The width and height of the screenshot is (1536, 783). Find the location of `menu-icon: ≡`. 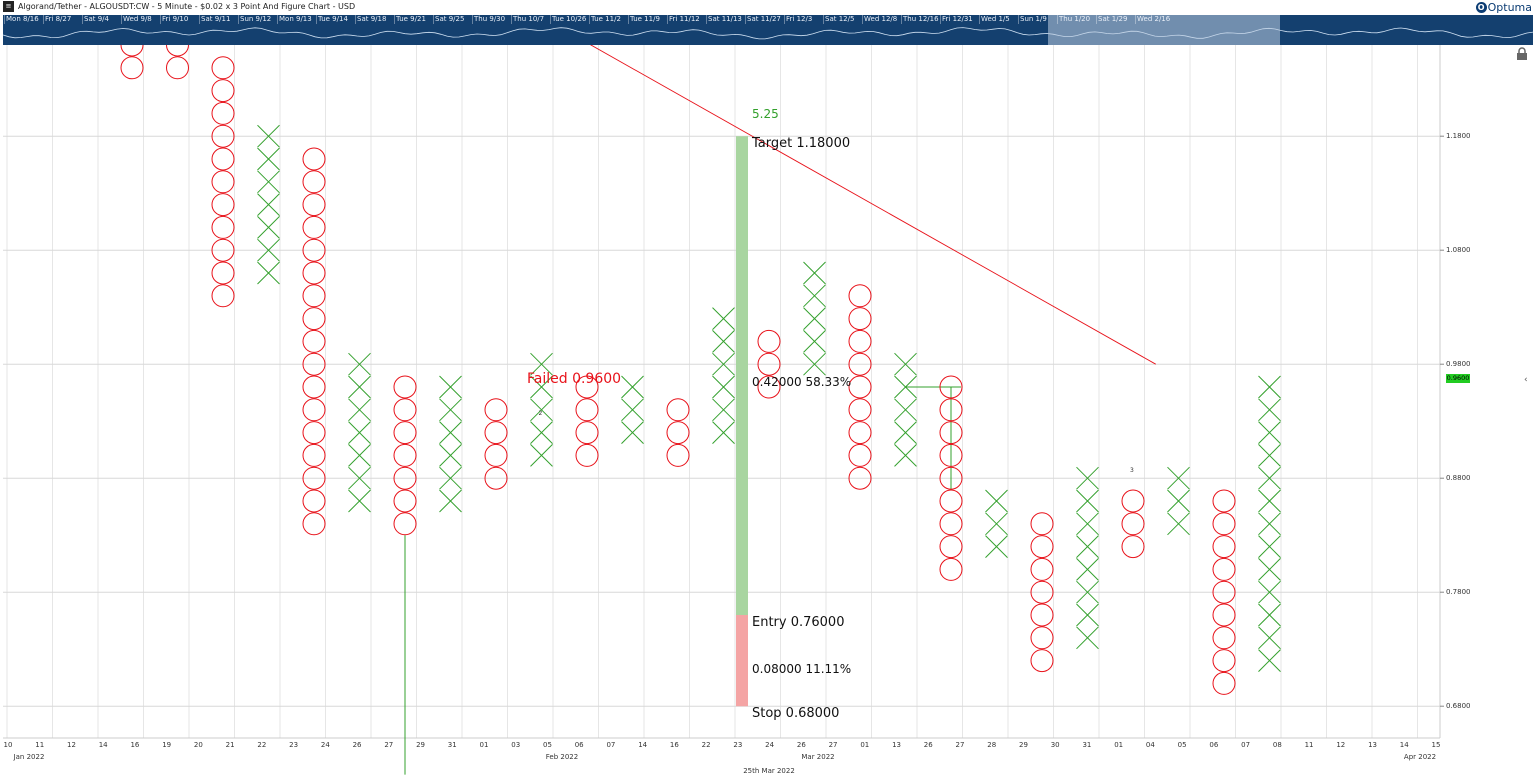

menu-icon: ≡ is located at coordinates (8, 6).